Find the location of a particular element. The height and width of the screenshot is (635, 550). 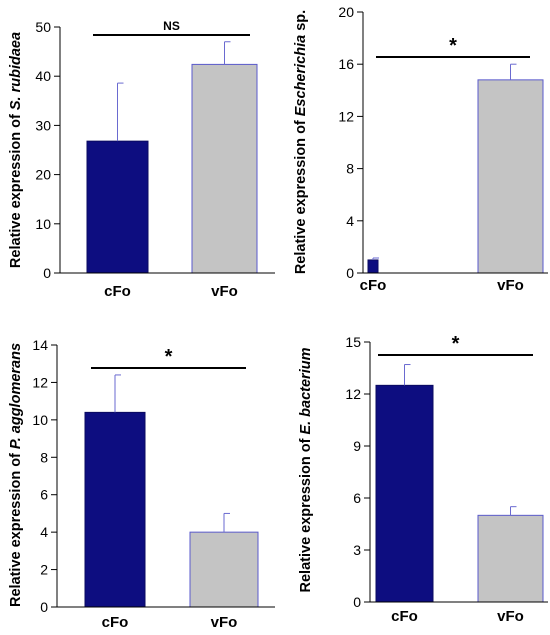

y-tick-label: 14 is located at coordinates (40, 345).